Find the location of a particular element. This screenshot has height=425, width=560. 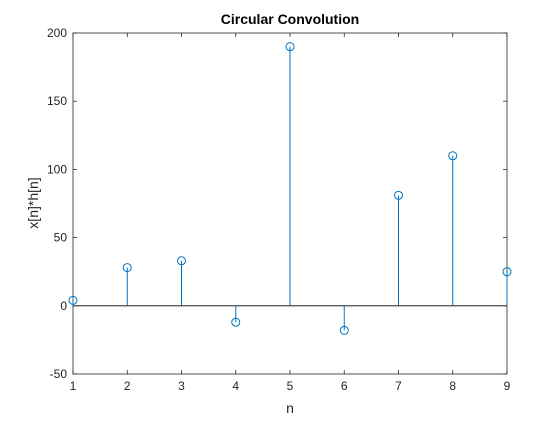

x-tick-label: 2 is located at coordinates (127, 386).